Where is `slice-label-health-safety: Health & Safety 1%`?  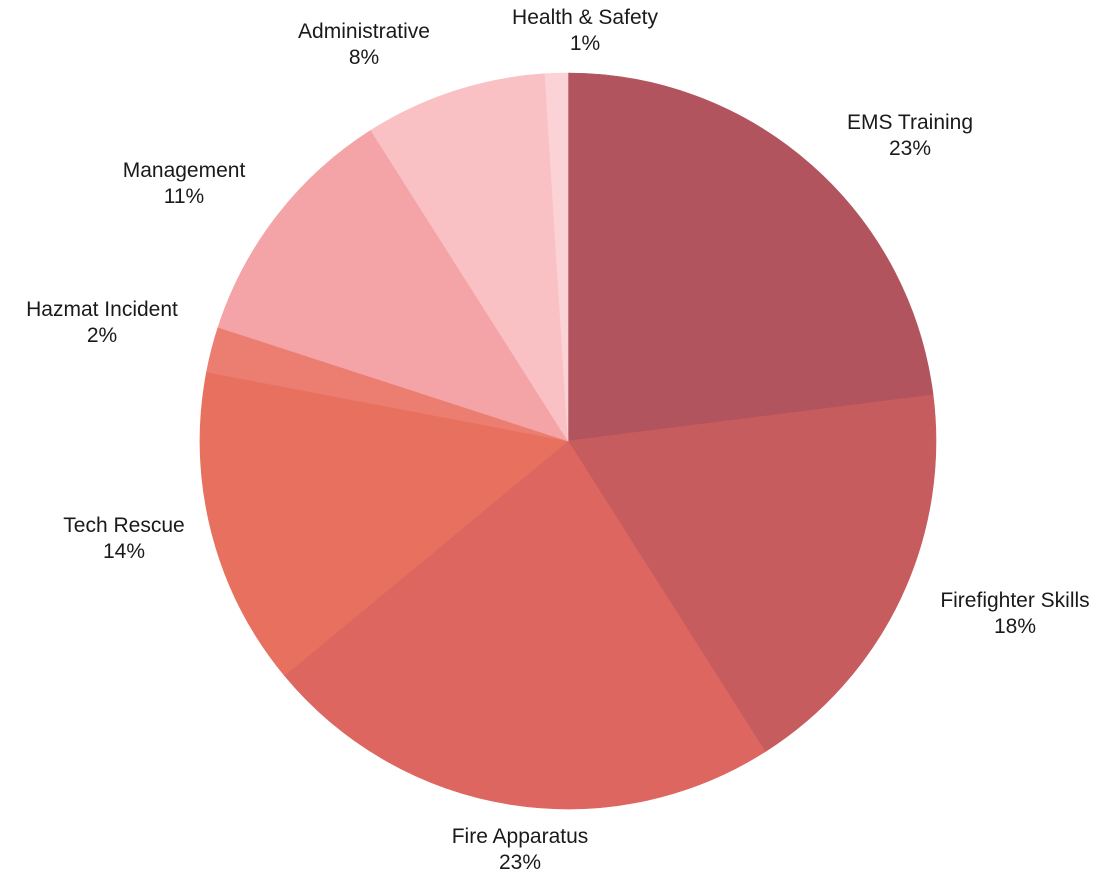 slice-label-health-safety: Health & Safety 1% is located at coordinates (585, 31).